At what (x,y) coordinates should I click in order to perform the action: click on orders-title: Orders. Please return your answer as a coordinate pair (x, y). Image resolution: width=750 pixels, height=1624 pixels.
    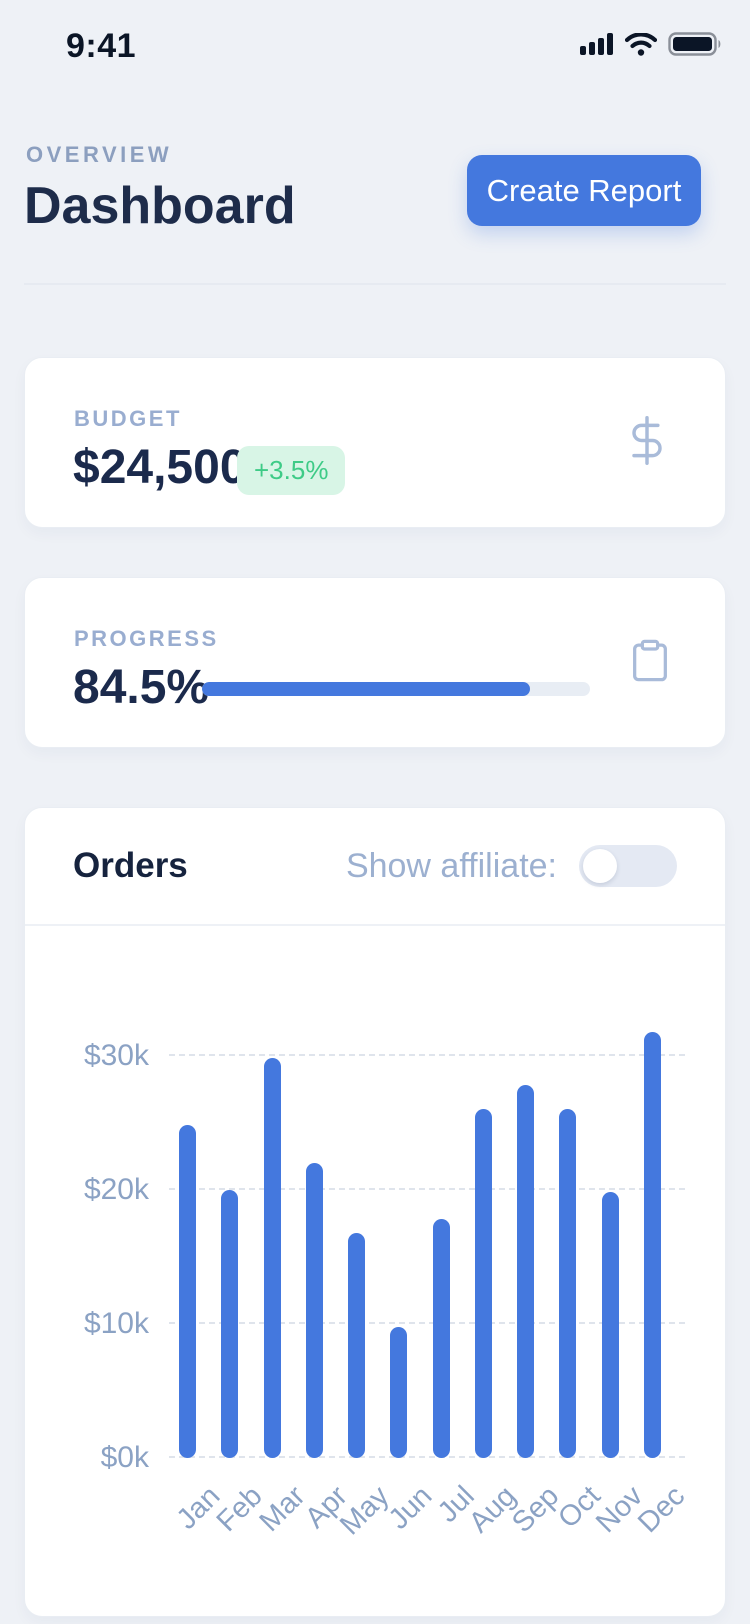
    Looking at the image, I should click on (130, 865).